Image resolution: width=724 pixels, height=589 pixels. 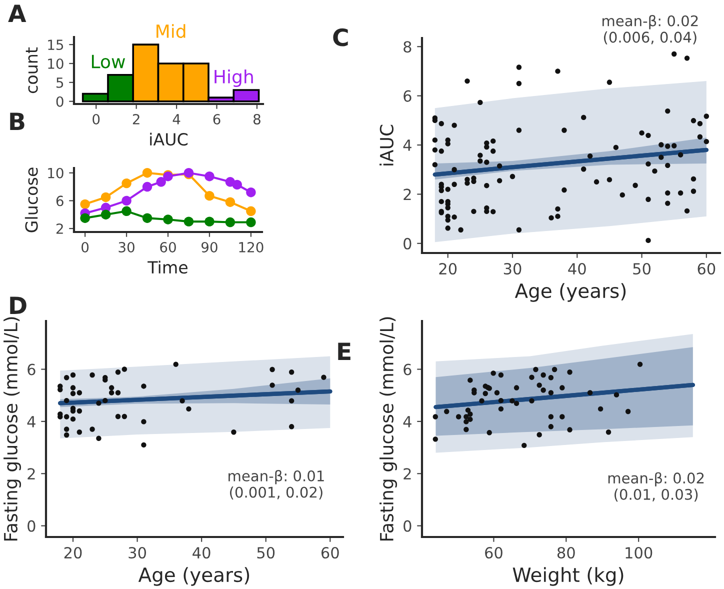 I want to click on chart-title: B, so click(x=17, y=121).